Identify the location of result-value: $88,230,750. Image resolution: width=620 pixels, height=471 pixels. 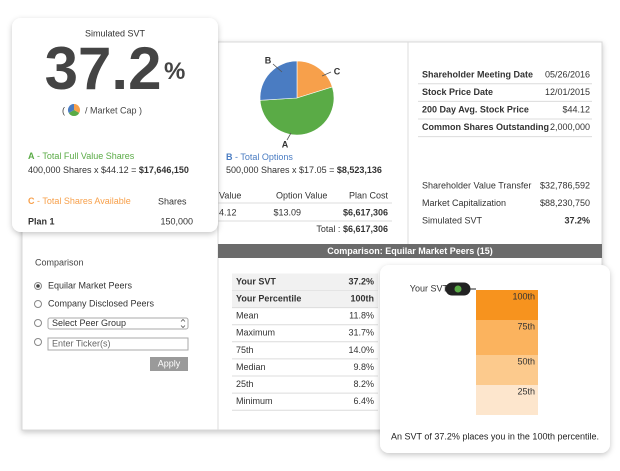
(565, 203).